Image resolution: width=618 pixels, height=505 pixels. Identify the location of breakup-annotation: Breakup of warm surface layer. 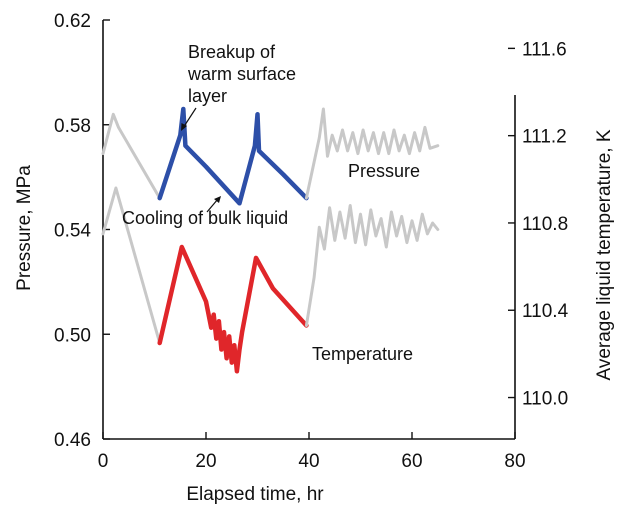
(238, 86).